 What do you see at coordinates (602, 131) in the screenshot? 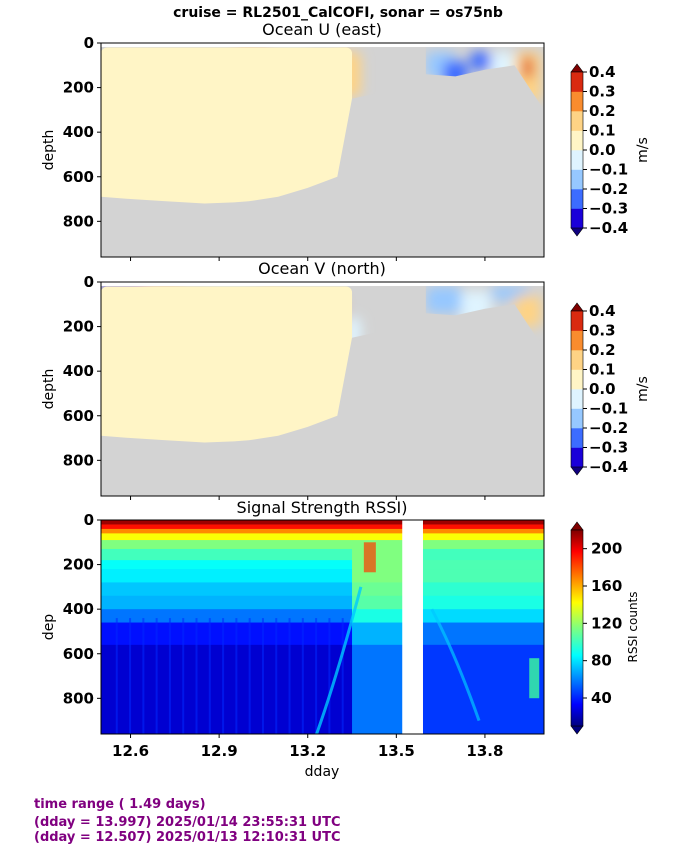
I see `colorbar-tick-label: 0.1` at bounding box center [602, 131].